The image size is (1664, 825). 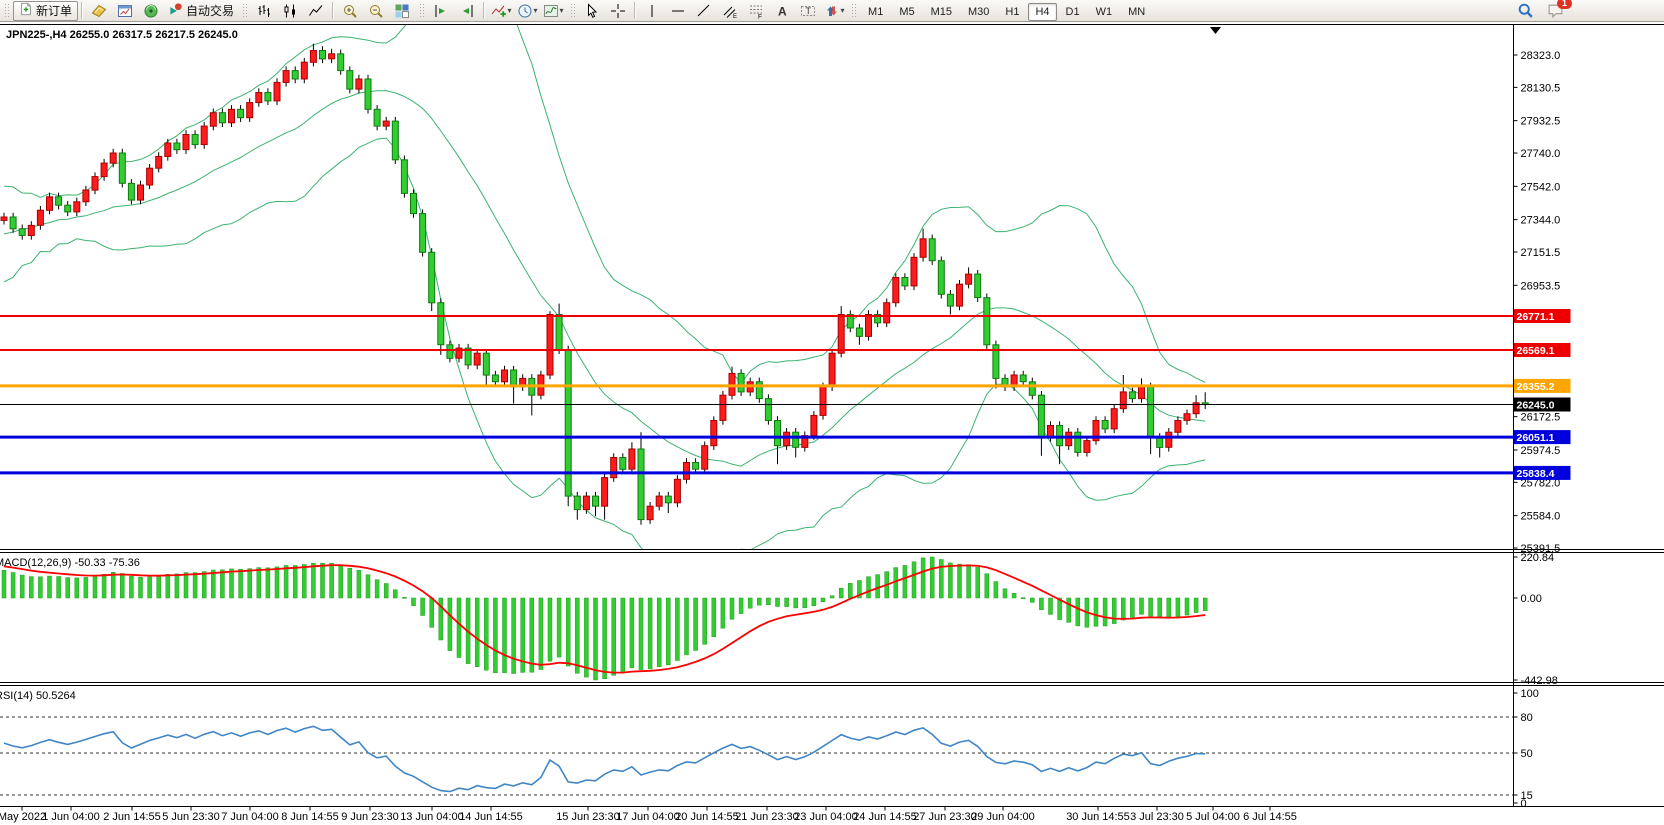 What do you see at coordinates (1541, 154) in the screenshot?
I see `svg-text: 27740.0` at bounding box center [1541, 154].